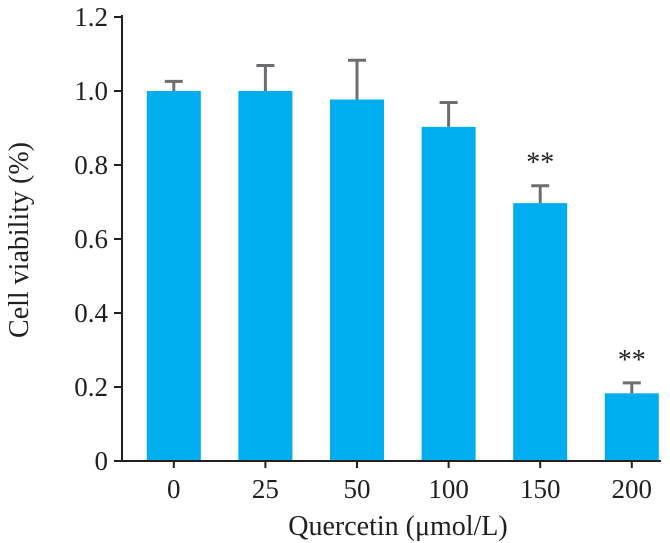  Describe the element at coordinates (91, 17) in the screenshot. I see `y-tick-label-1.2: 1.2` at that location.